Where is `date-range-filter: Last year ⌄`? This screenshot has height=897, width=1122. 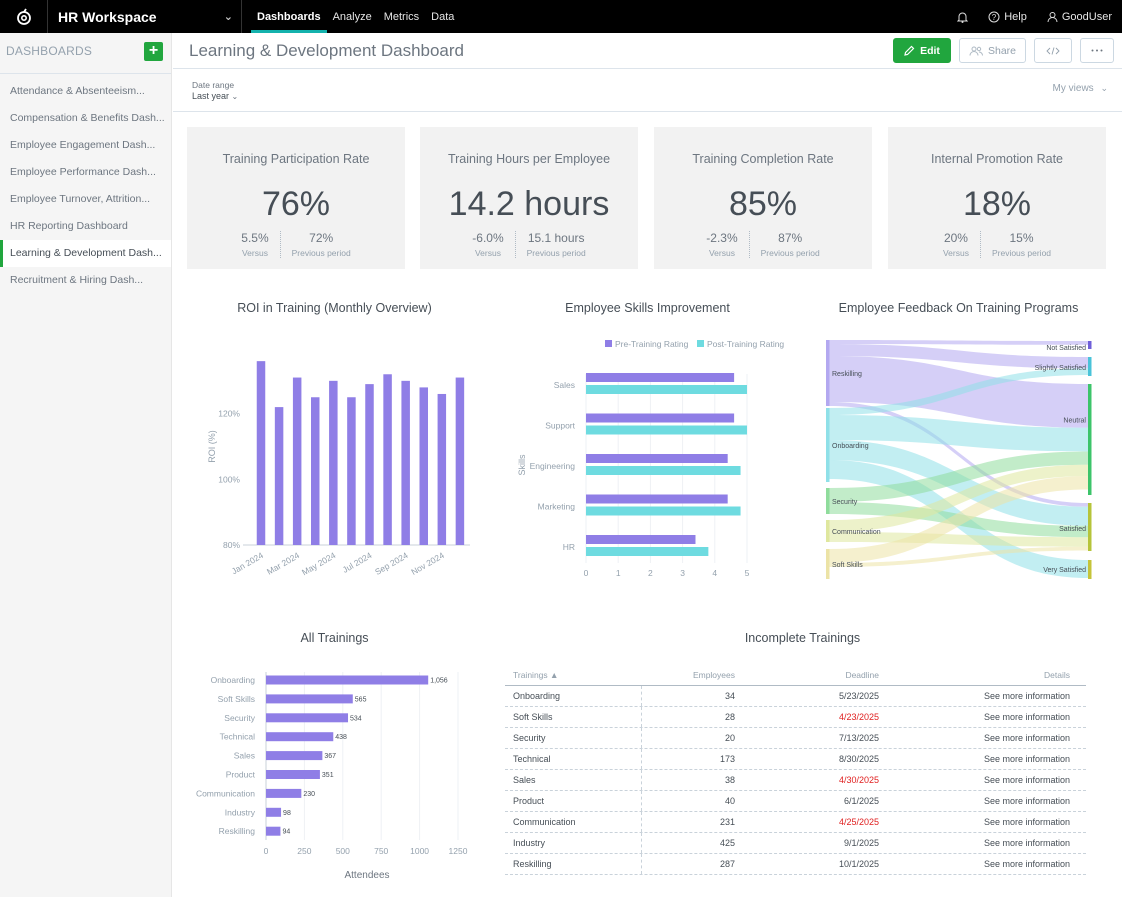
date-range-filter: Last year ⌄ is located at coordinates (215, 96).